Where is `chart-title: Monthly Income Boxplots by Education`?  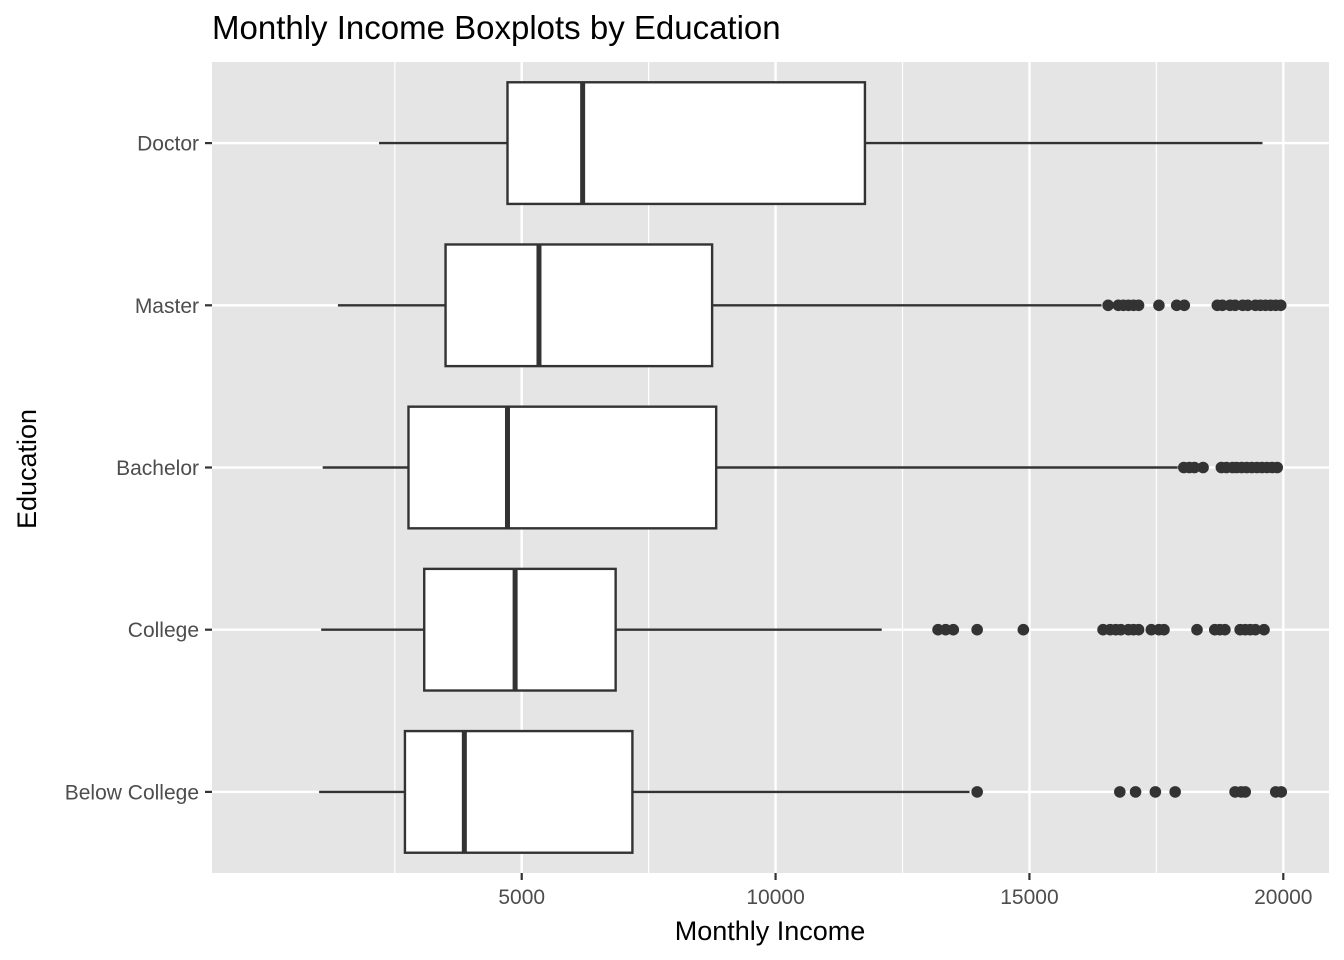 chart-title: Monthly Income Boxplots by Education is located at coordinates (496, 27).